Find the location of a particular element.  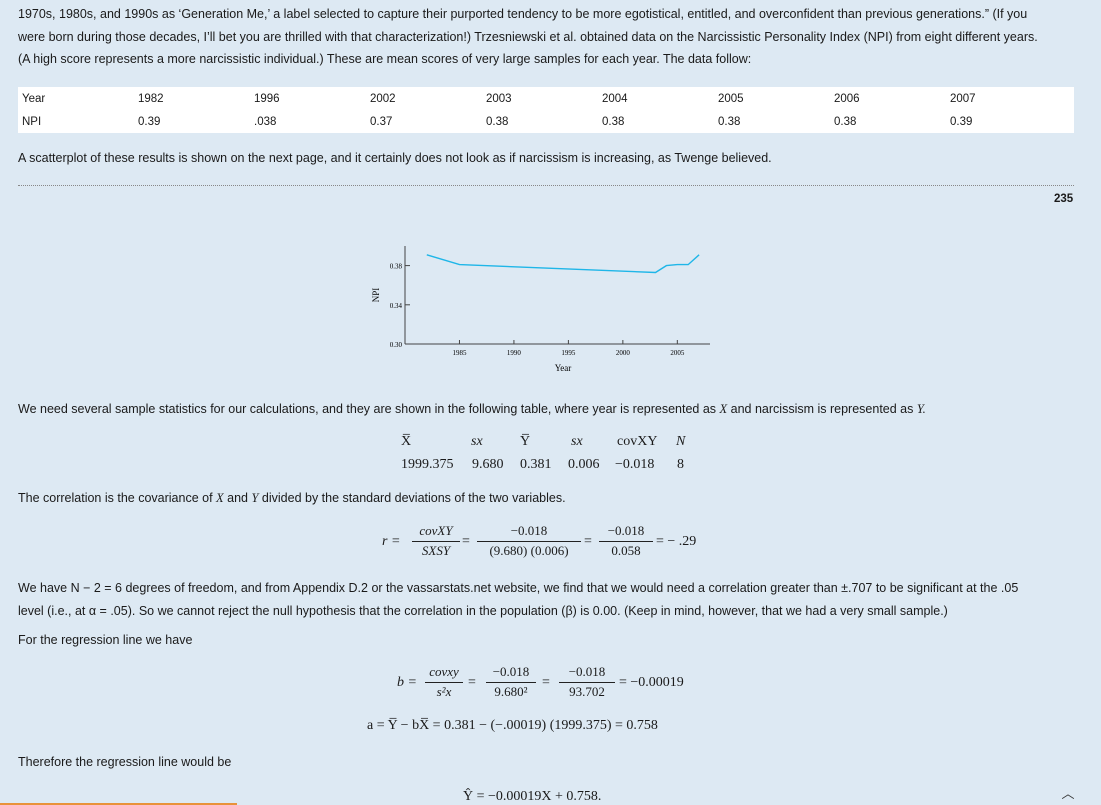

b-frac3-num: −0.018 is located at coordinates (587, 671).